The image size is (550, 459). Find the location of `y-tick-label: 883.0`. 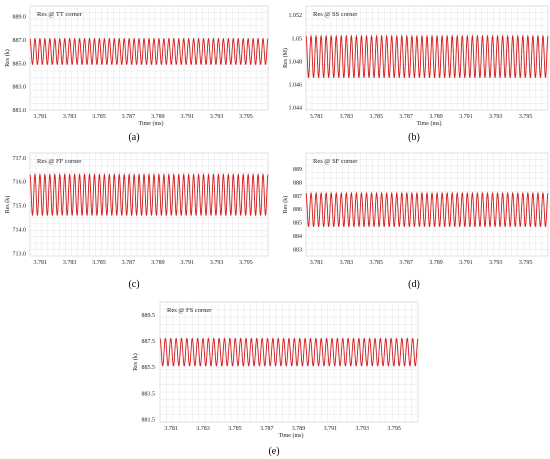

y-tick-label: 883.0 is located at coordinates (20, 88).